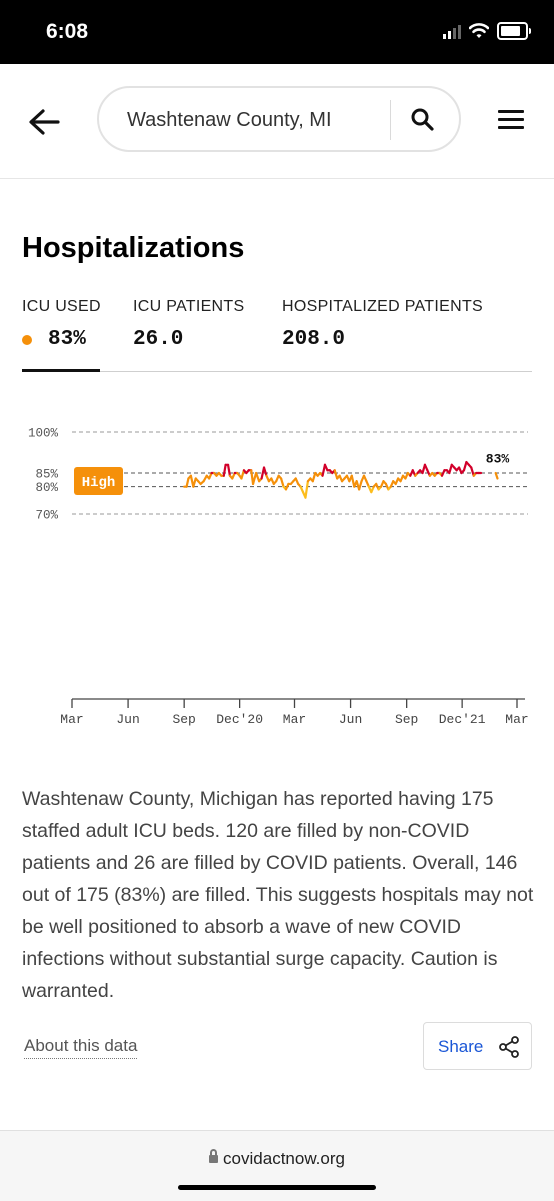 The height and width of the screenshot is (1201, 554). What do you see at coordinates (61, 370) in the screenshot?
I see `active-tab-indicator` at bounding box center [61, 370].